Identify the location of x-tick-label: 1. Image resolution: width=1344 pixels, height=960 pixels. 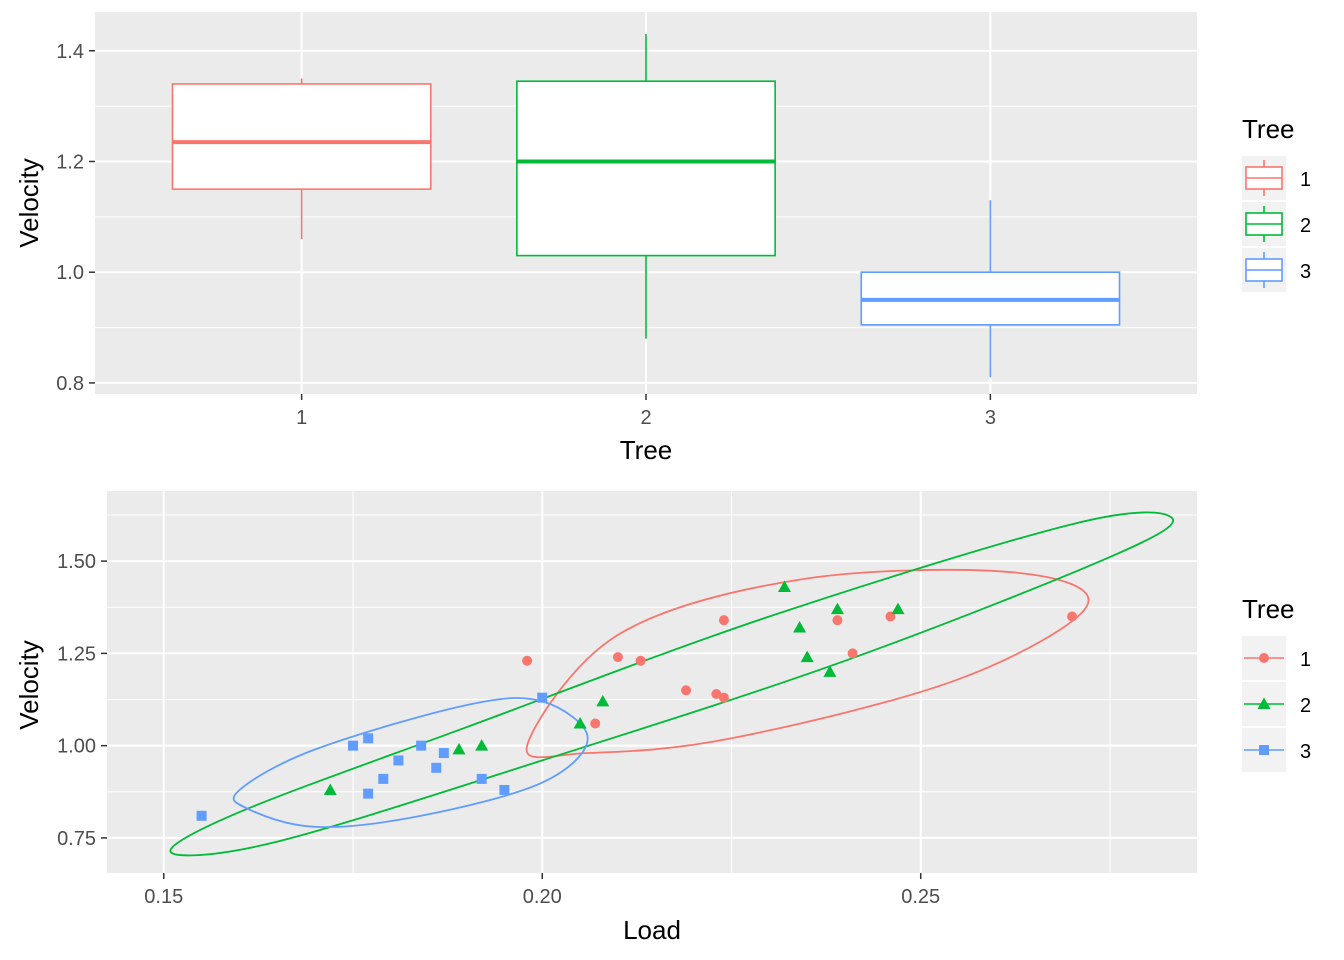
(301, 418).